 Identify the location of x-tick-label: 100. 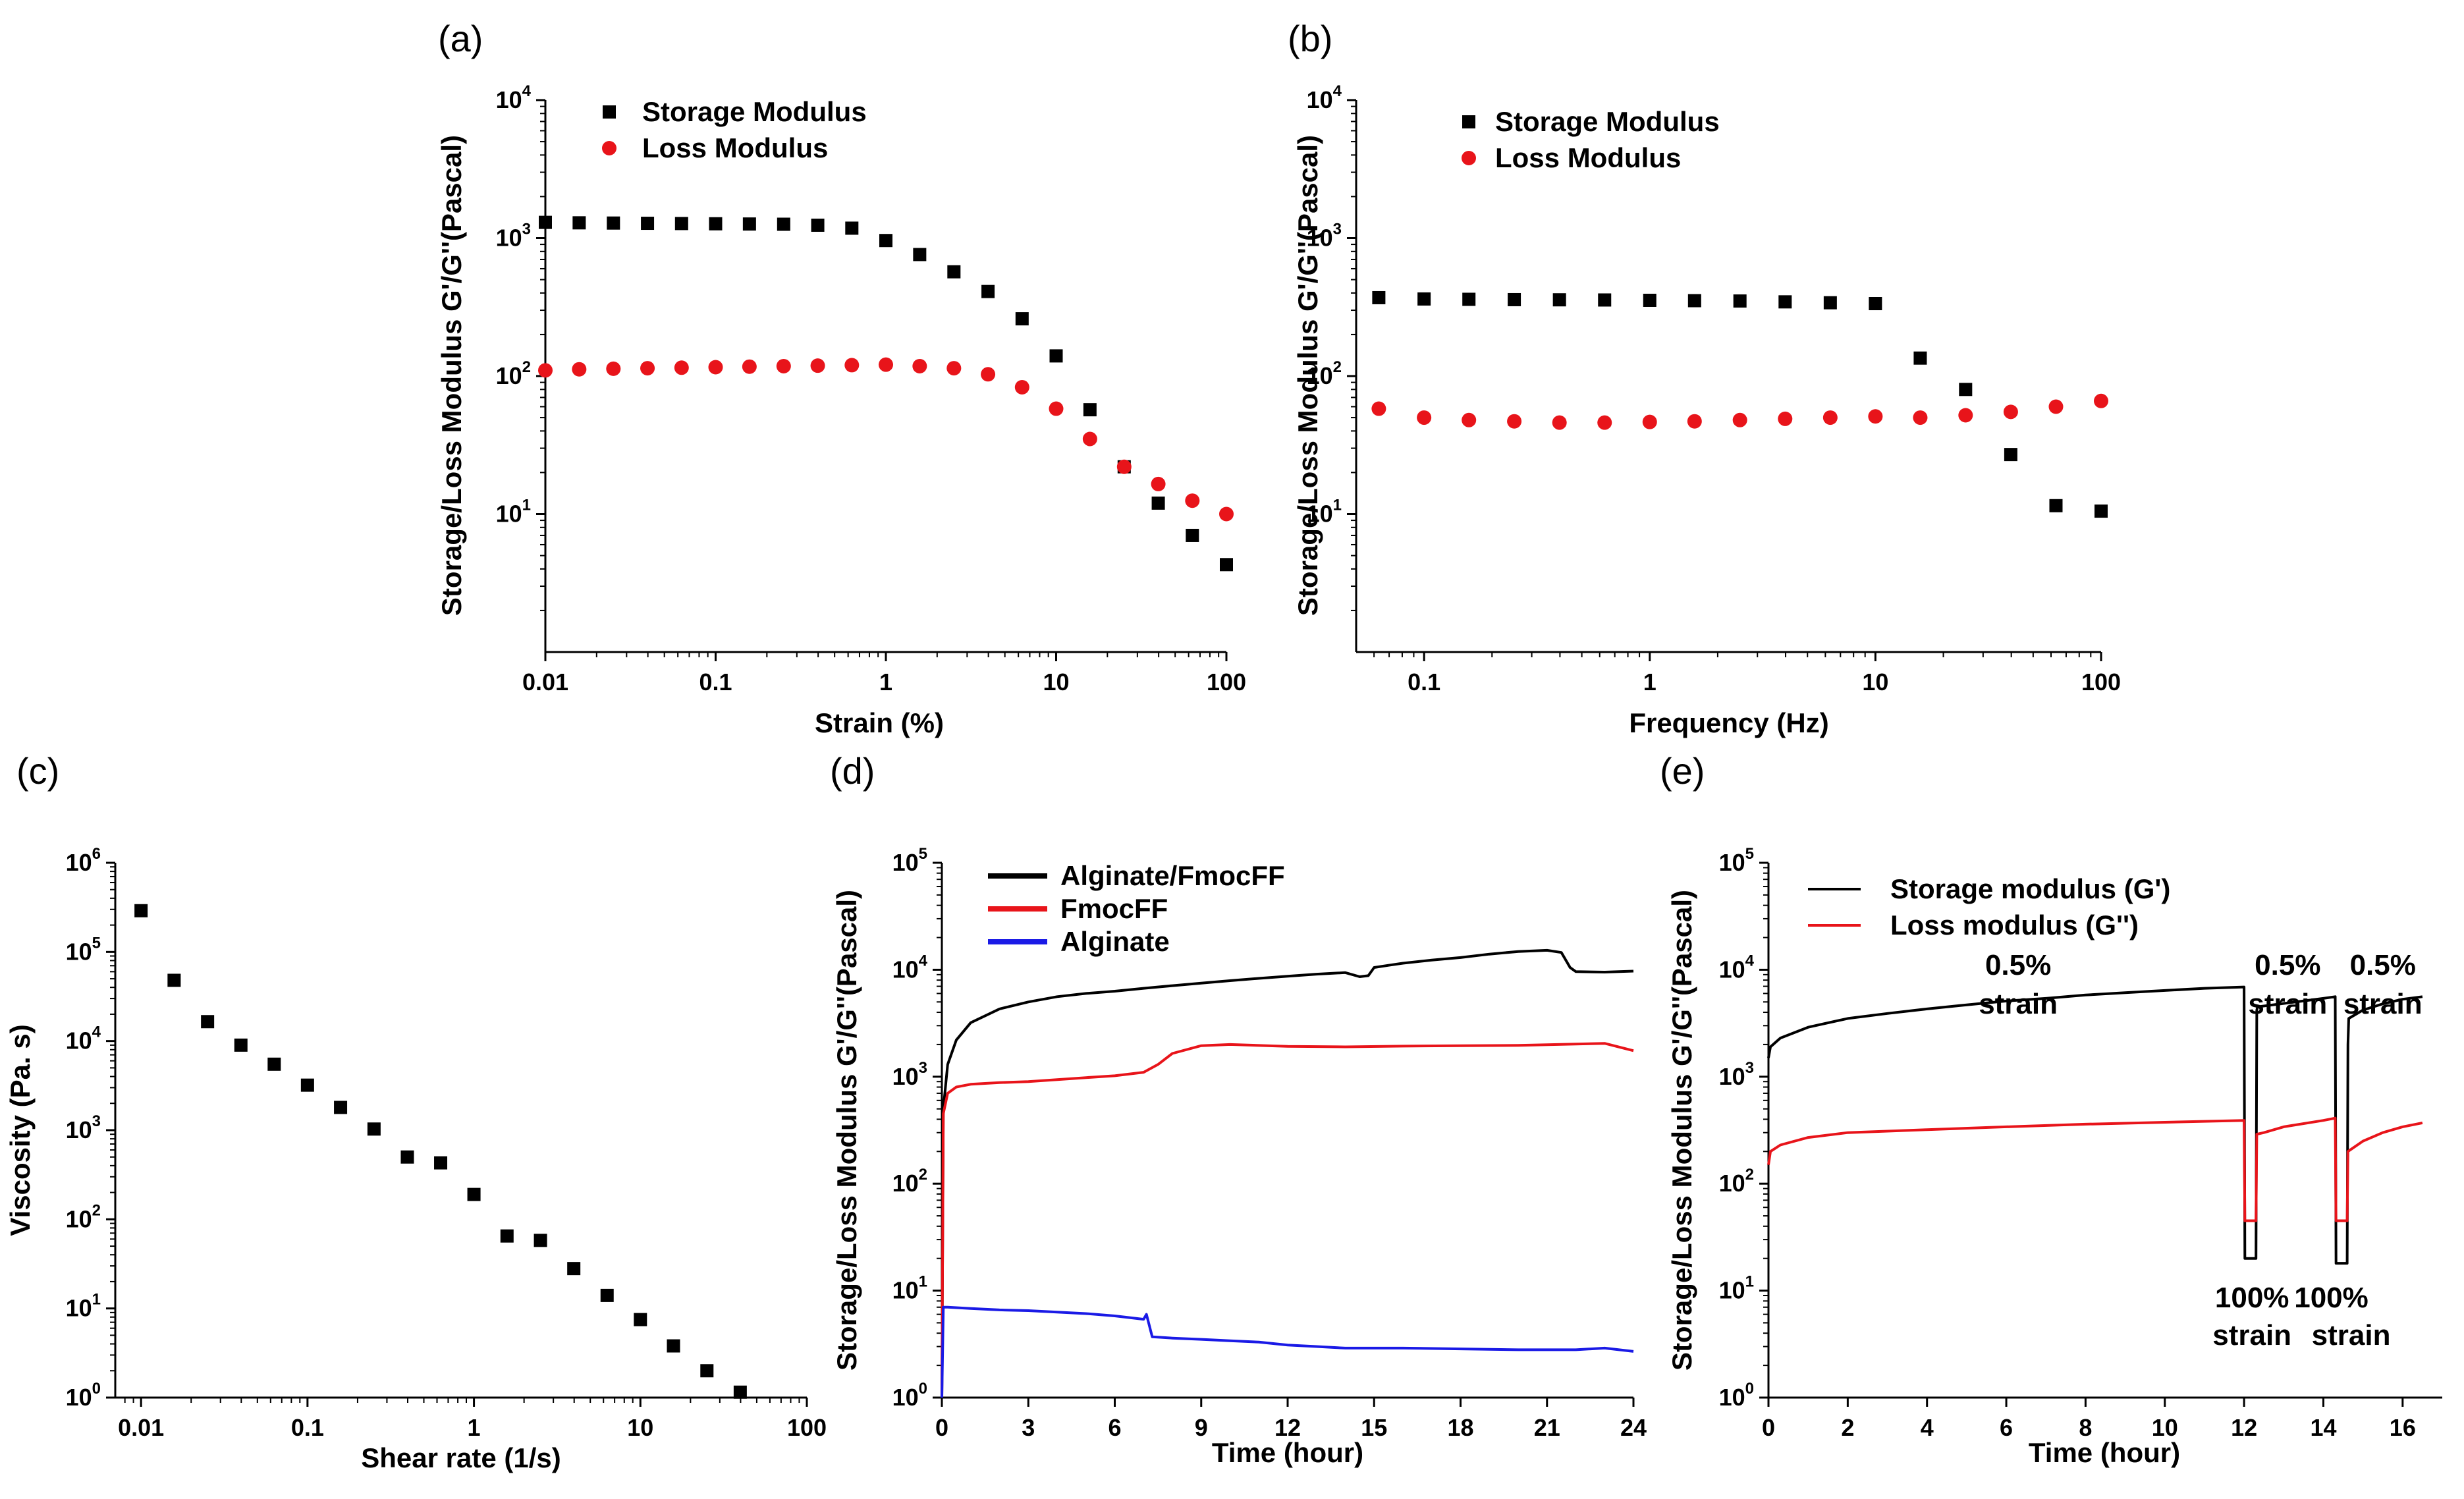
(2101, 681).